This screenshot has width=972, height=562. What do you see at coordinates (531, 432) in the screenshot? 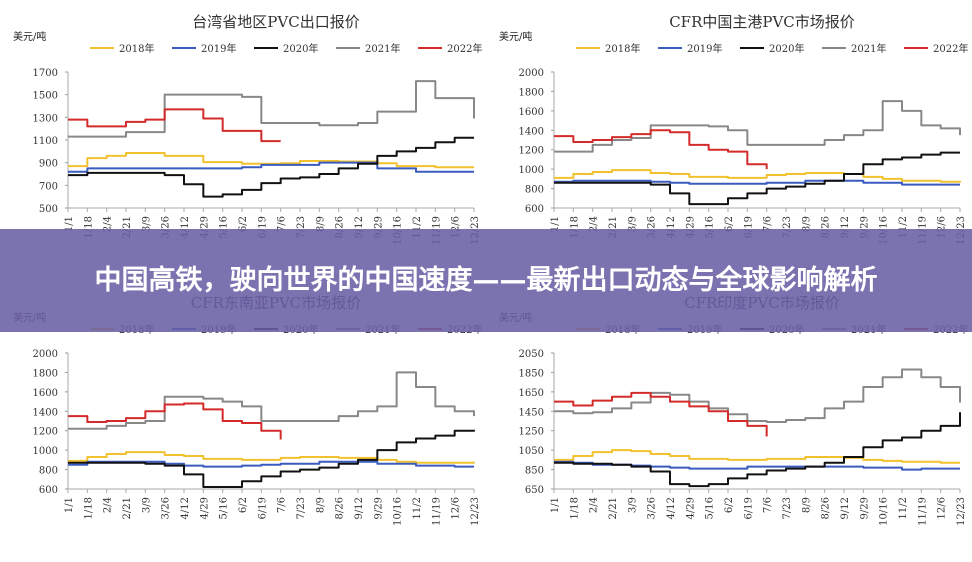
I see `y-tick-label: 1250` at bounding box center [531, 432].